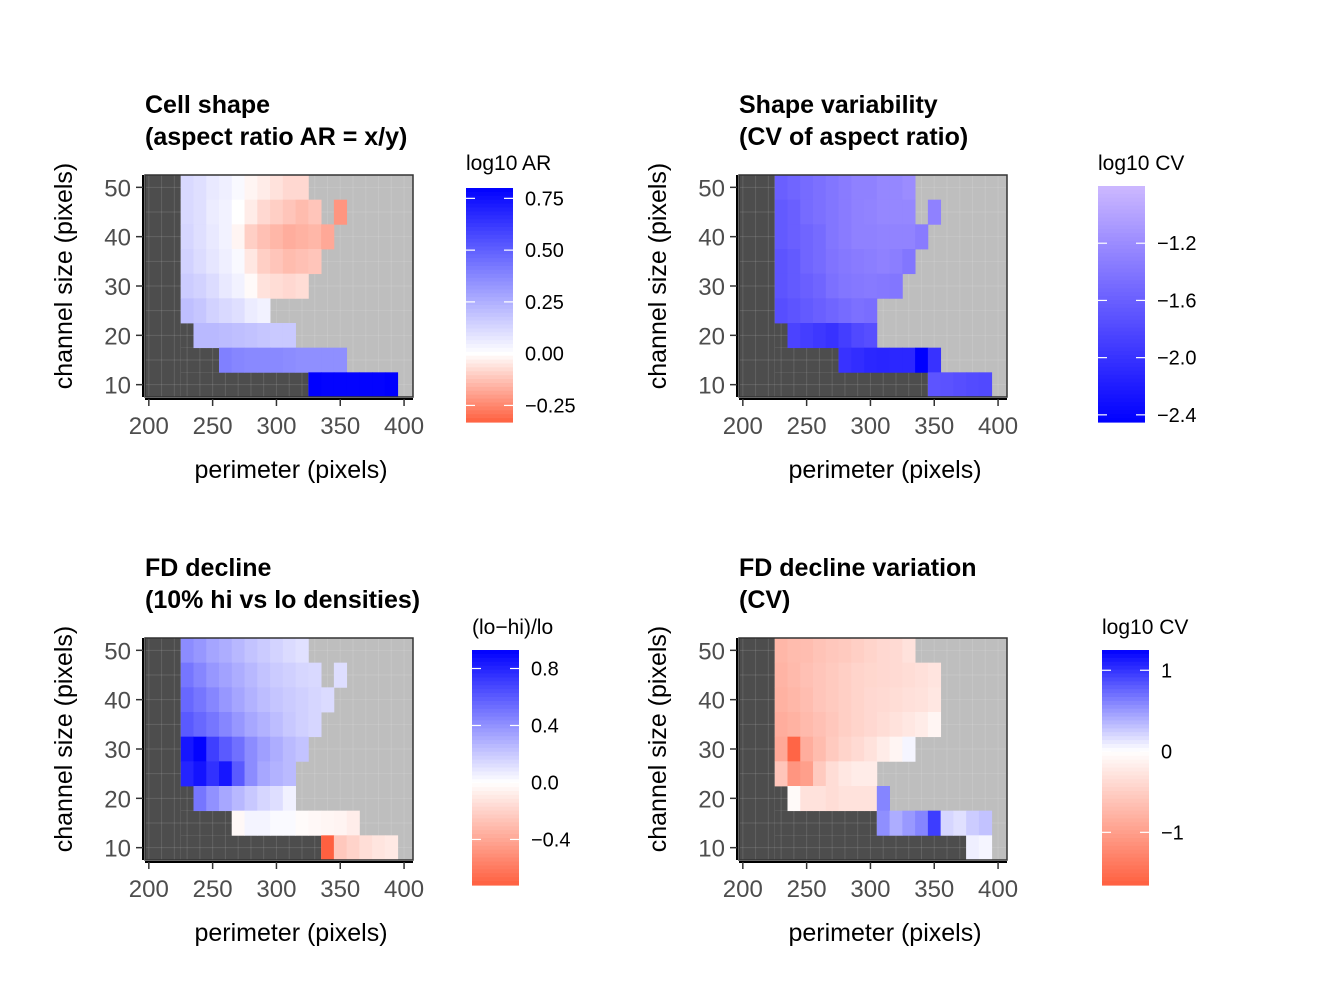  Describe the element at coordinates (711, 701) in the screenshot. I see `y-tick-label: 40` at that location.